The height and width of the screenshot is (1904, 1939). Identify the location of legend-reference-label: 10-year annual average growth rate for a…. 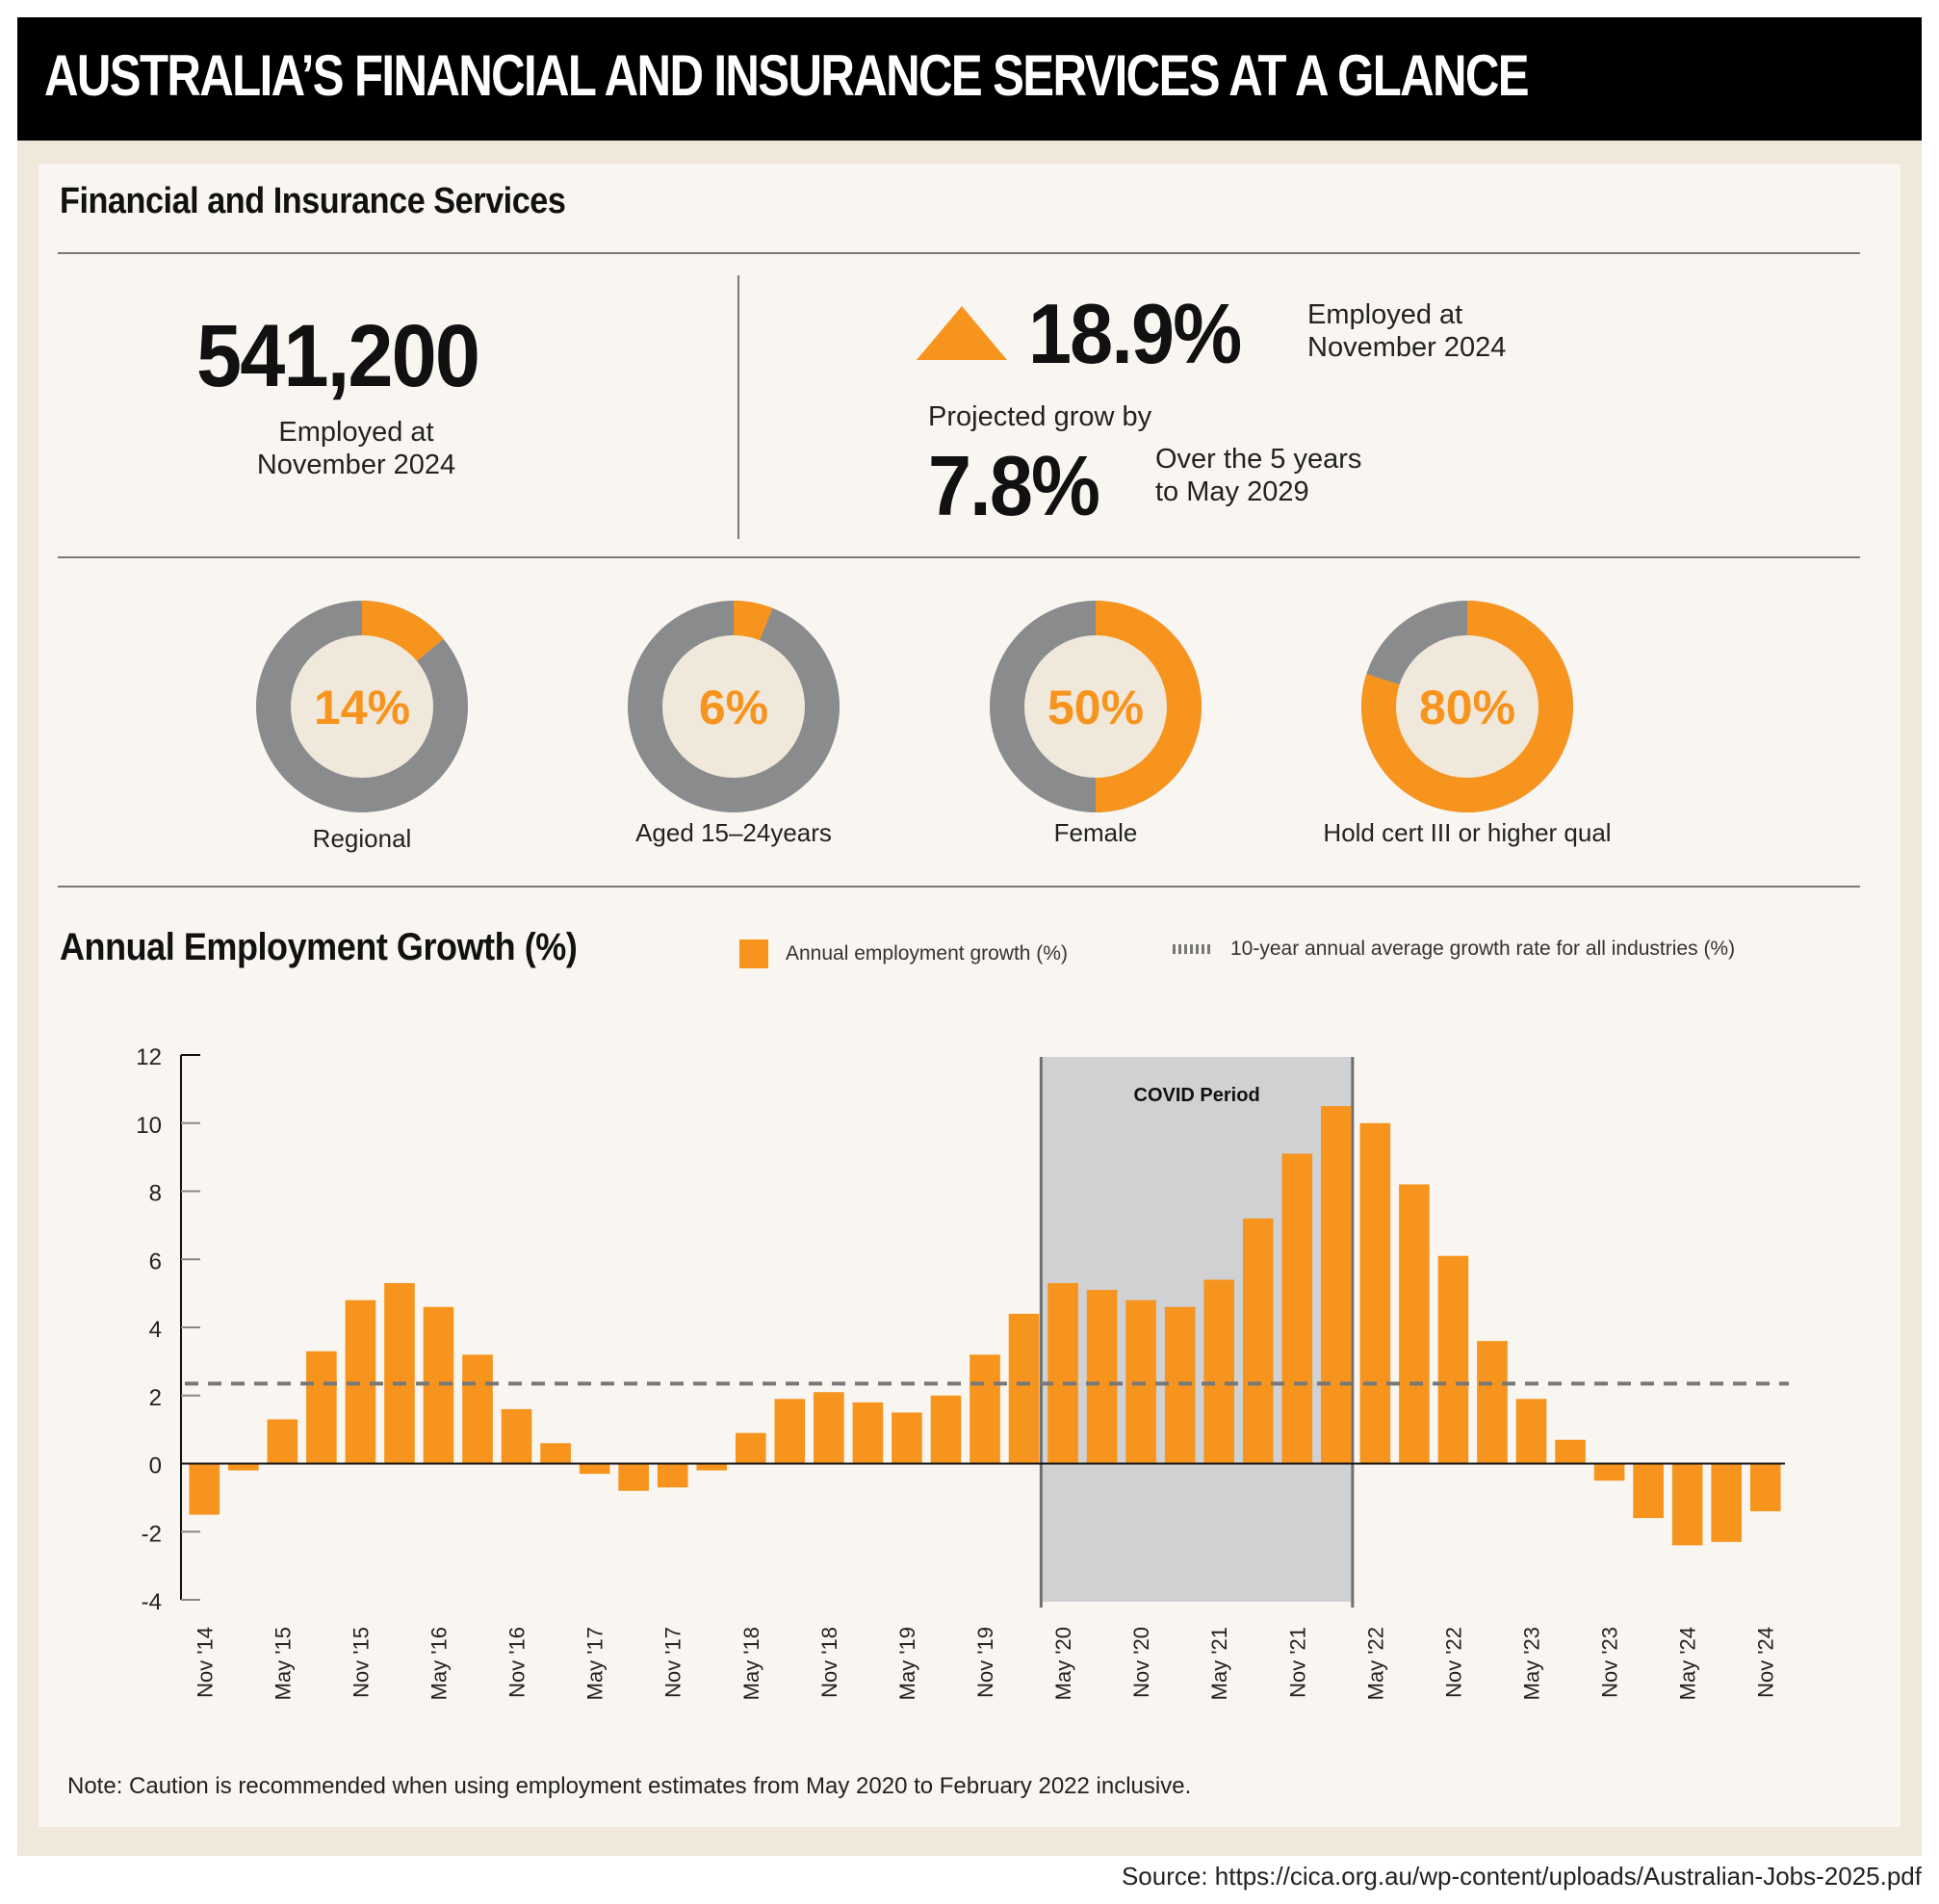
(1483, 949).